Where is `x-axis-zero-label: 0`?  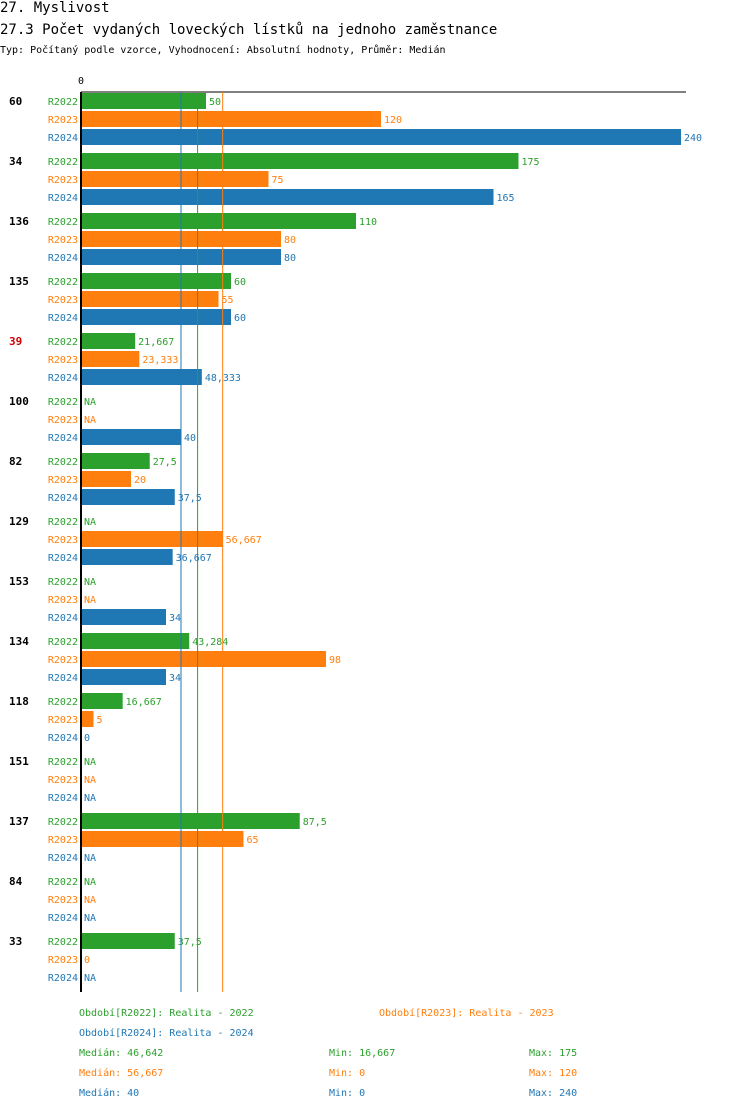
x-axis-zero-label: 0 is located at coordinates (81, 81).